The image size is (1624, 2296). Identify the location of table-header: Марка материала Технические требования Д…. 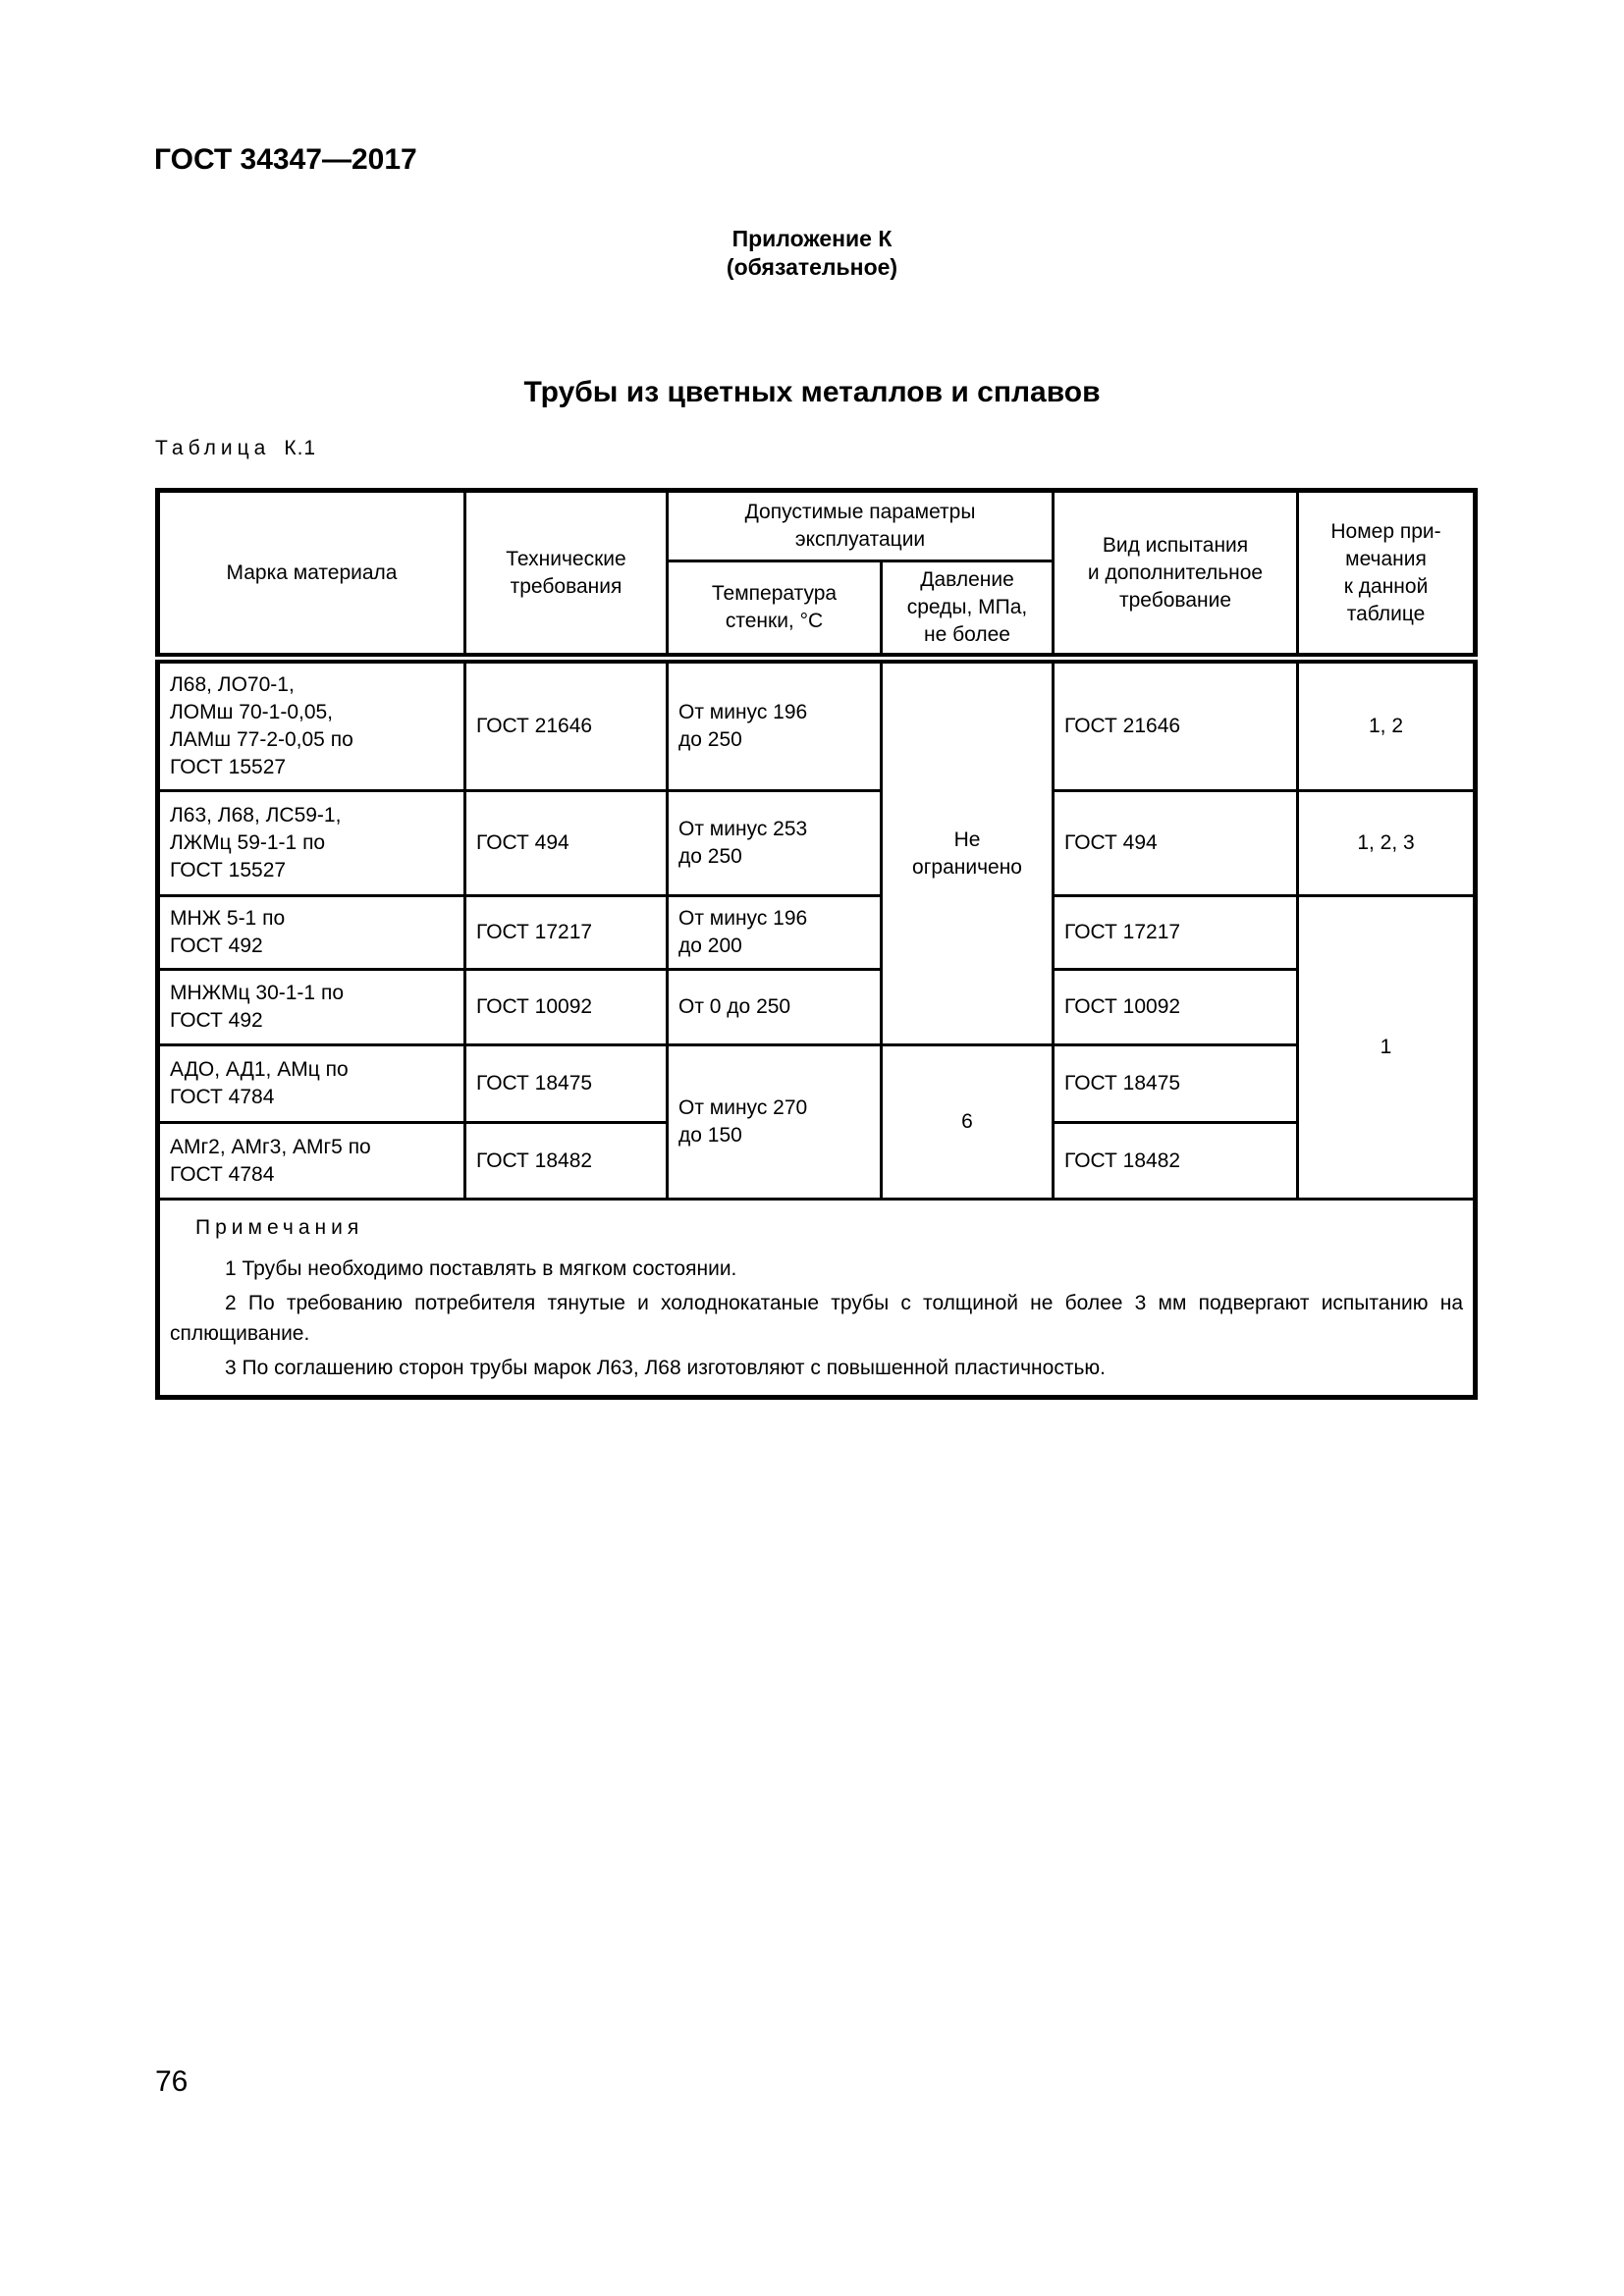
(817, 574).